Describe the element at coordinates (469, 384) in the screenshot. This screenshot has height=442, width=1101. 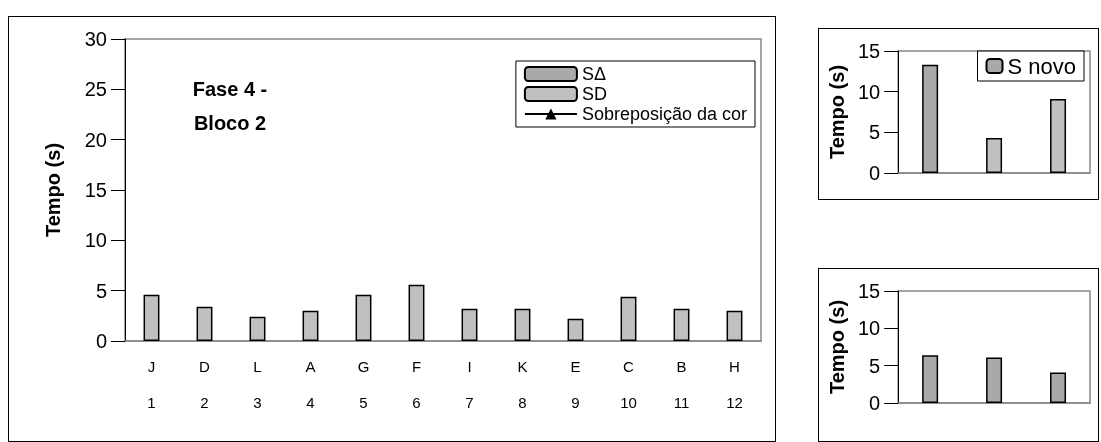
I see `category-label: I 7` at that location.